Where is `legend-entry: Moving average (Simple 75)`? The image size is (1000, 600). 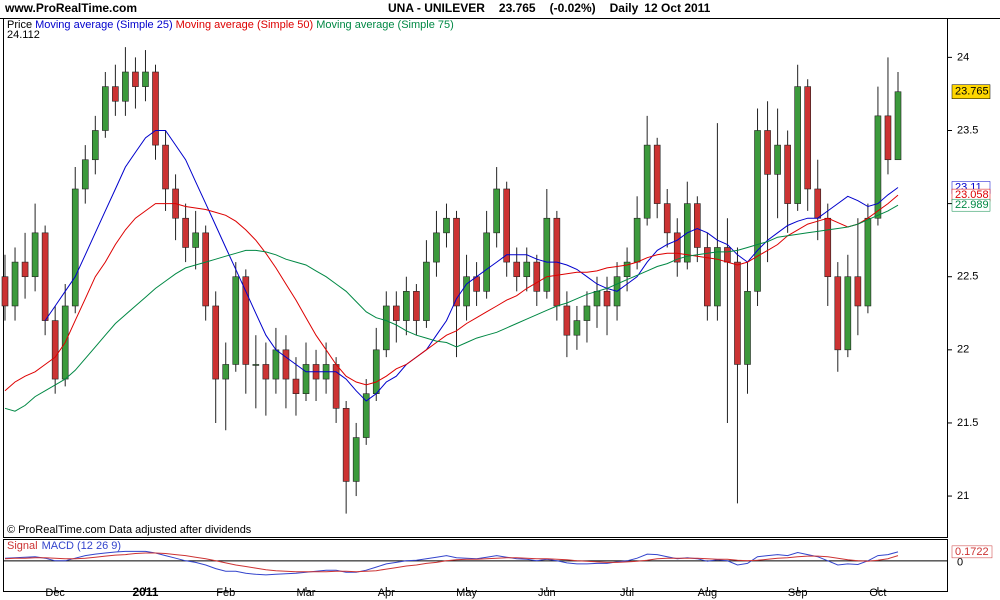 legend-entry: Moving average (Simple 75) is located at coordinates (385, 25).